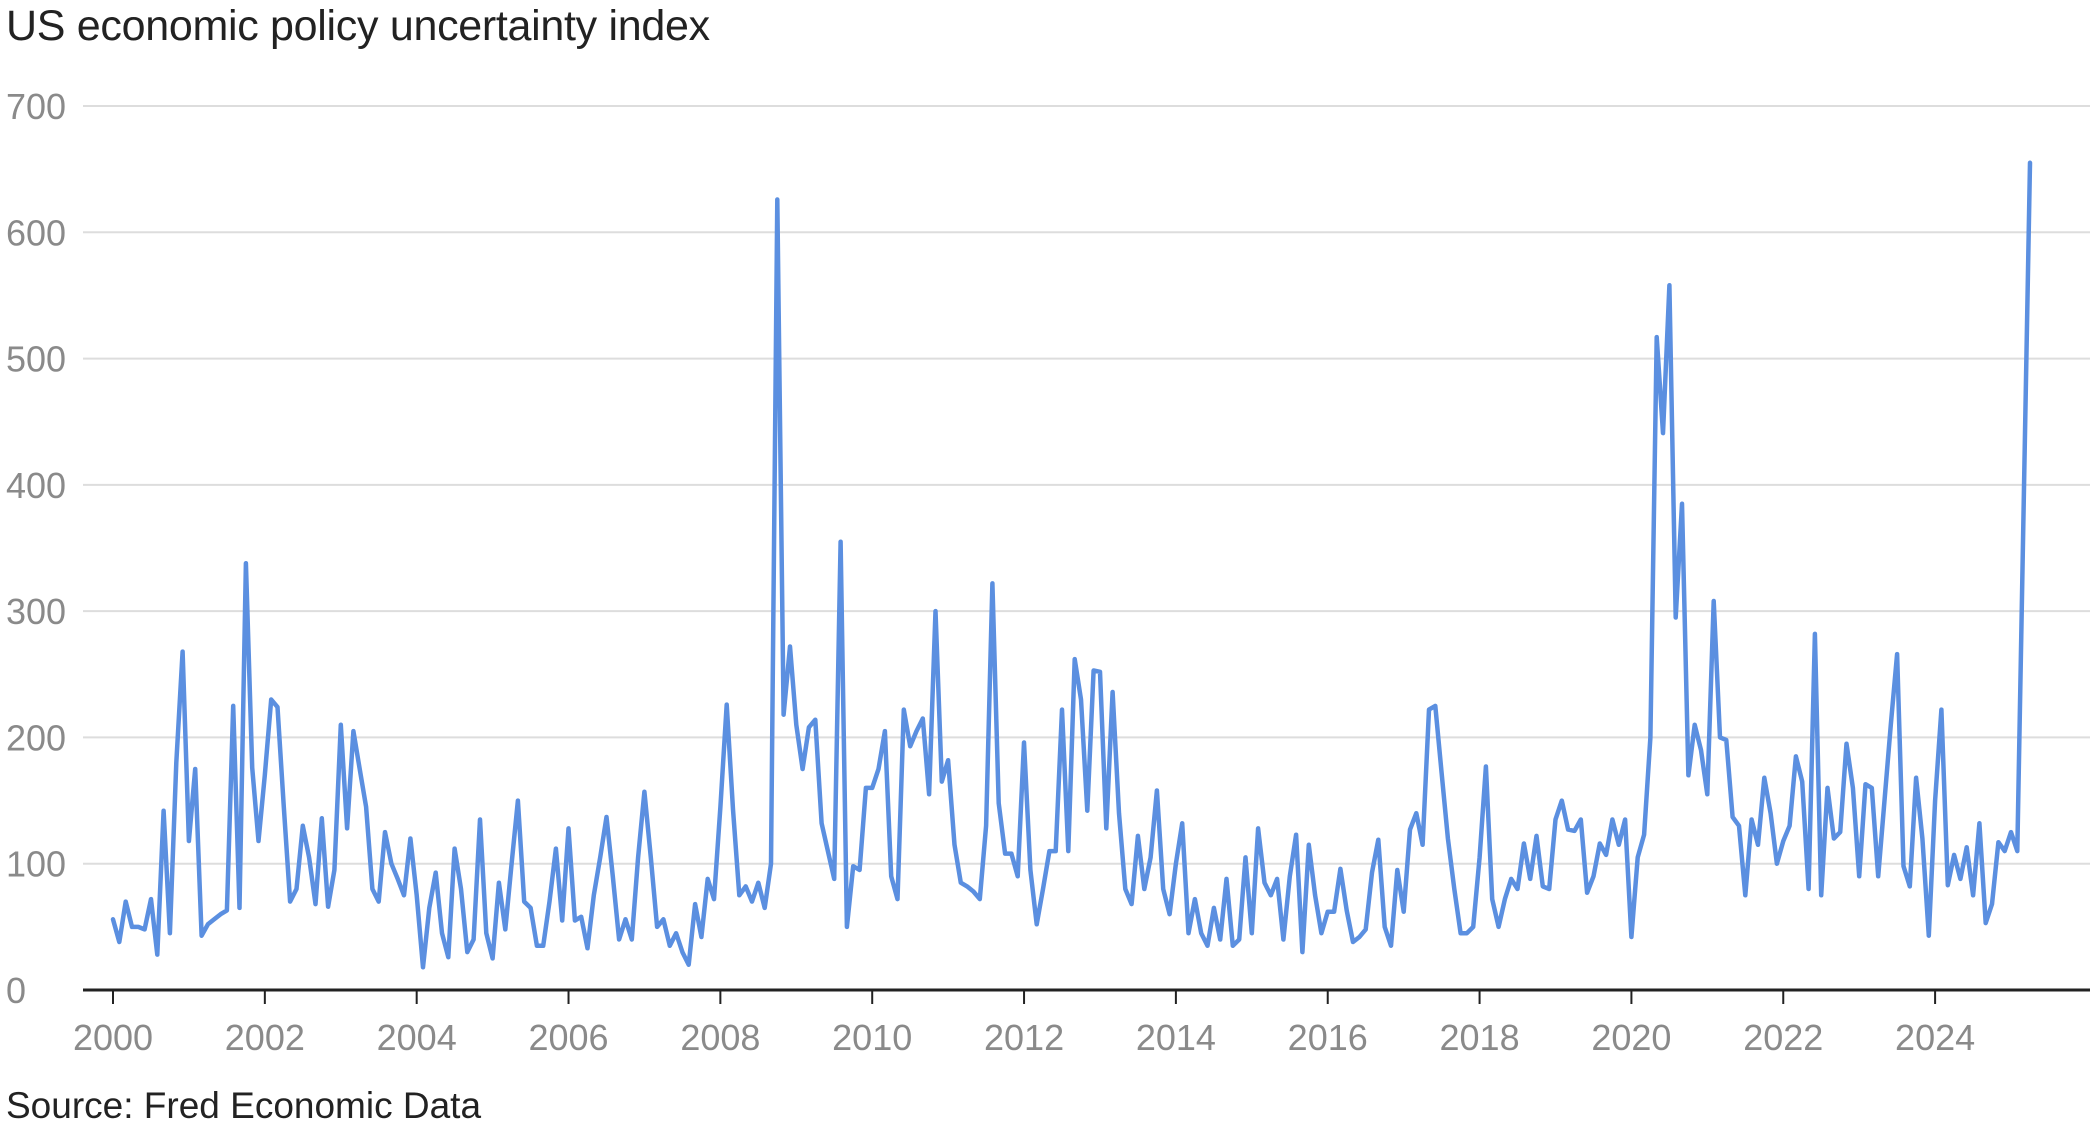  What do you see at coordinates (36, 106) in the screenshot?
I see `y-tick-label: 700` at bounding box center [36, 106].